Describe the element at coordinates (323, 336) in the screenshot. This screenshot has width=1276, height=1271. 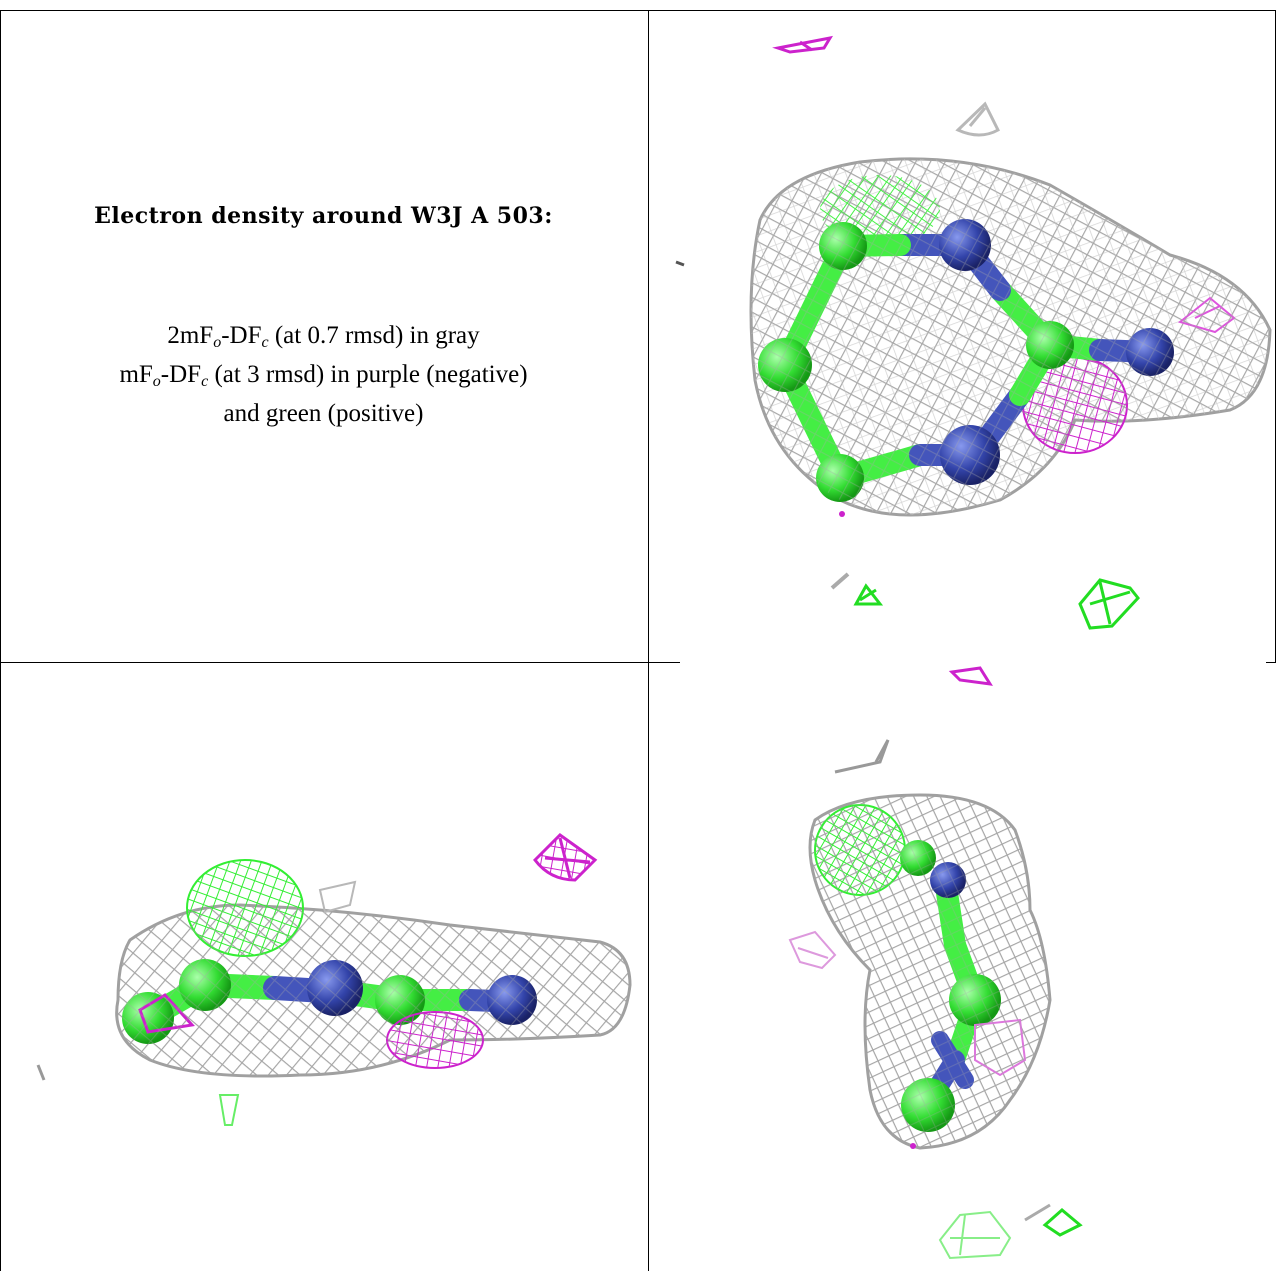
I see `caption-line-2fo-fc: 2mFo-DFc (at 0.7 rmsd) in gray` at that location.